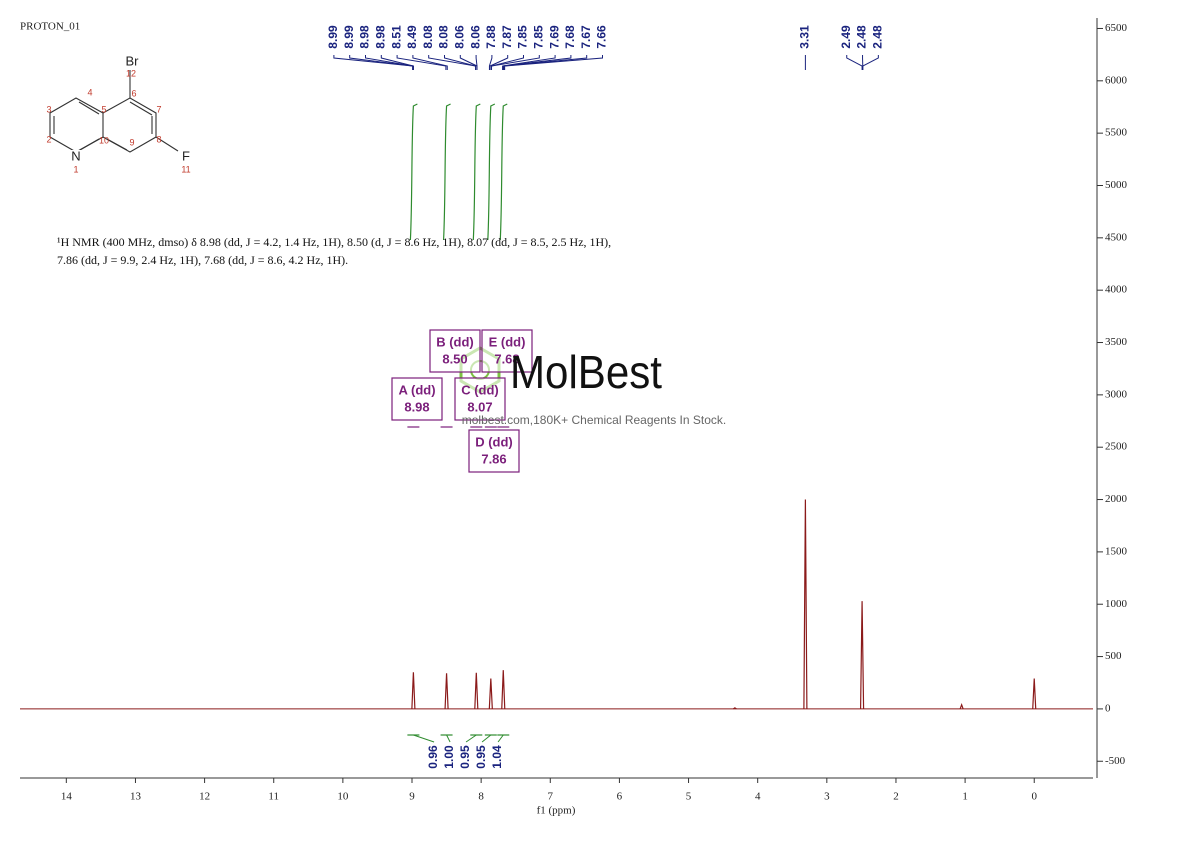 Image resolution: width=1190 pixels, height=841 pixels. Describe the element at coordinates (491, 37) in the screenshot. I see `peak-pick-label: 7.88` at that location.